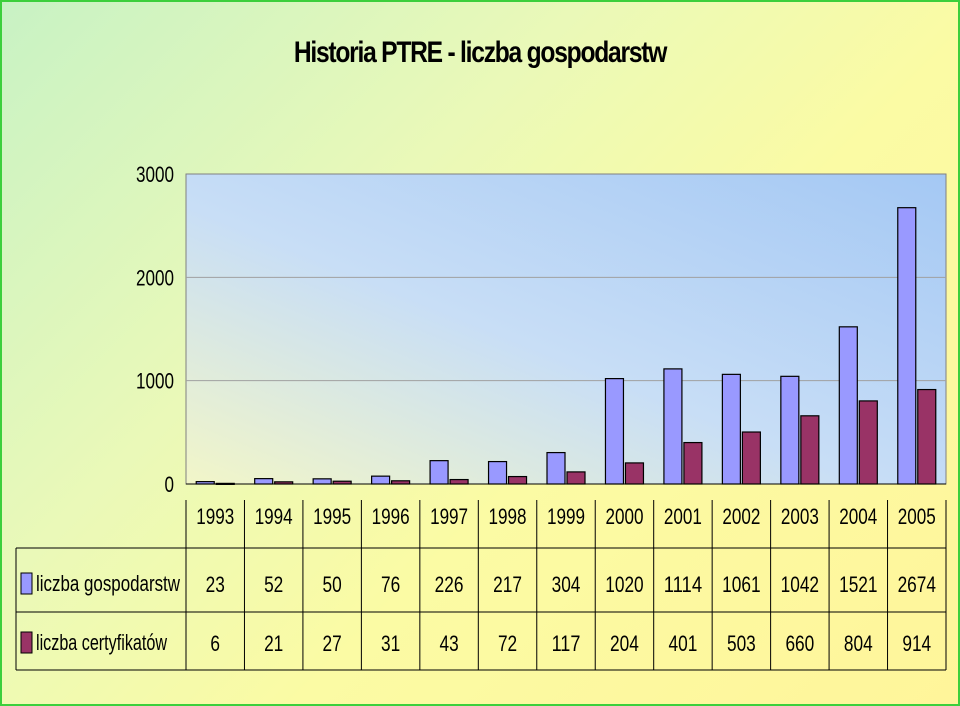 The height and width of the screenshot is (706, 960). I want to click on data-label: 6, so click(215, 643).